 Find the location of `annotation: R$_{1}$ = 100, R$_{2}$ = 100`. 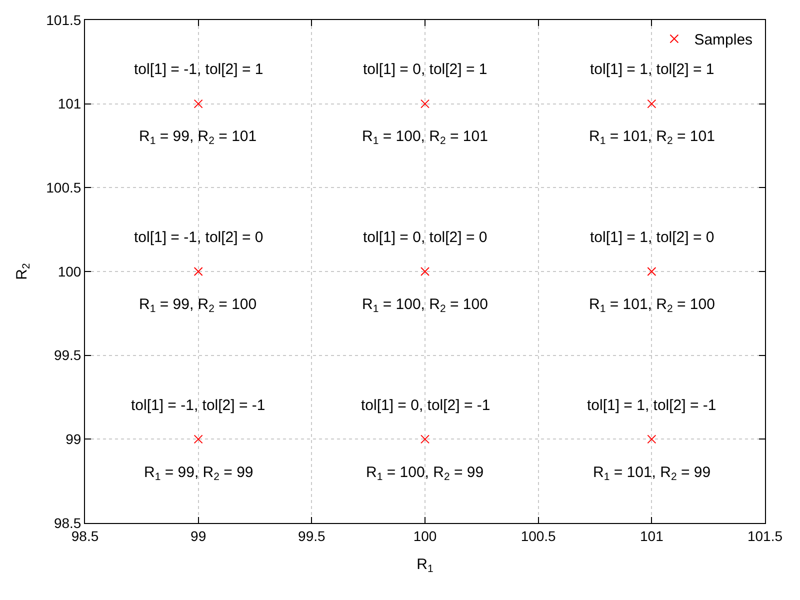

annotation: R$_{1}$ = 100, R$_{2}$ = 100 is located at coordinates (425, 306).